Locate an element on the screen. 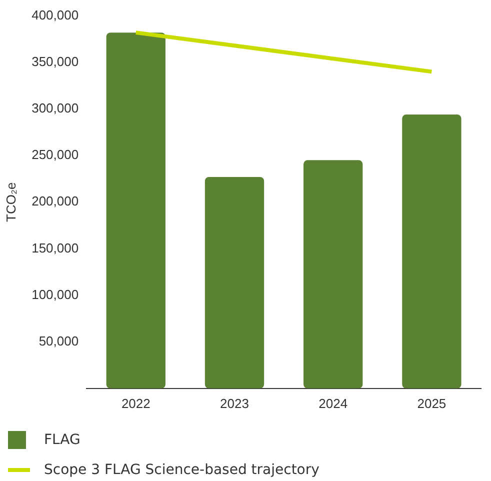  y-tick-label: 200,000 is located at coordinates (55, 201).